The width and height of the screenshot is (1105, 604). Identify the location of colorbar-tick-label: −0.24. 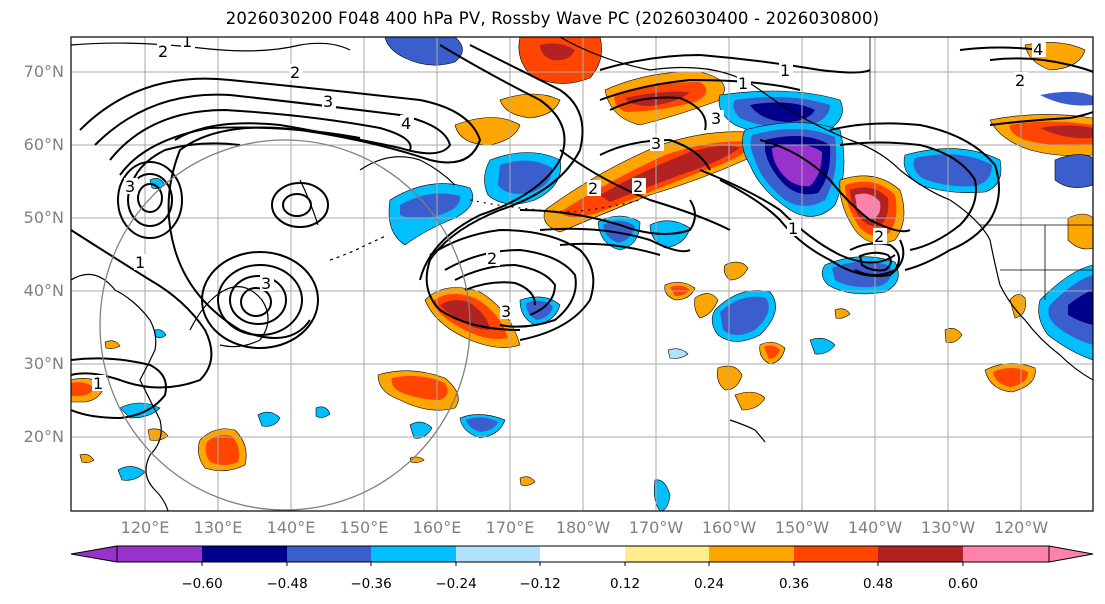
(456, 584).